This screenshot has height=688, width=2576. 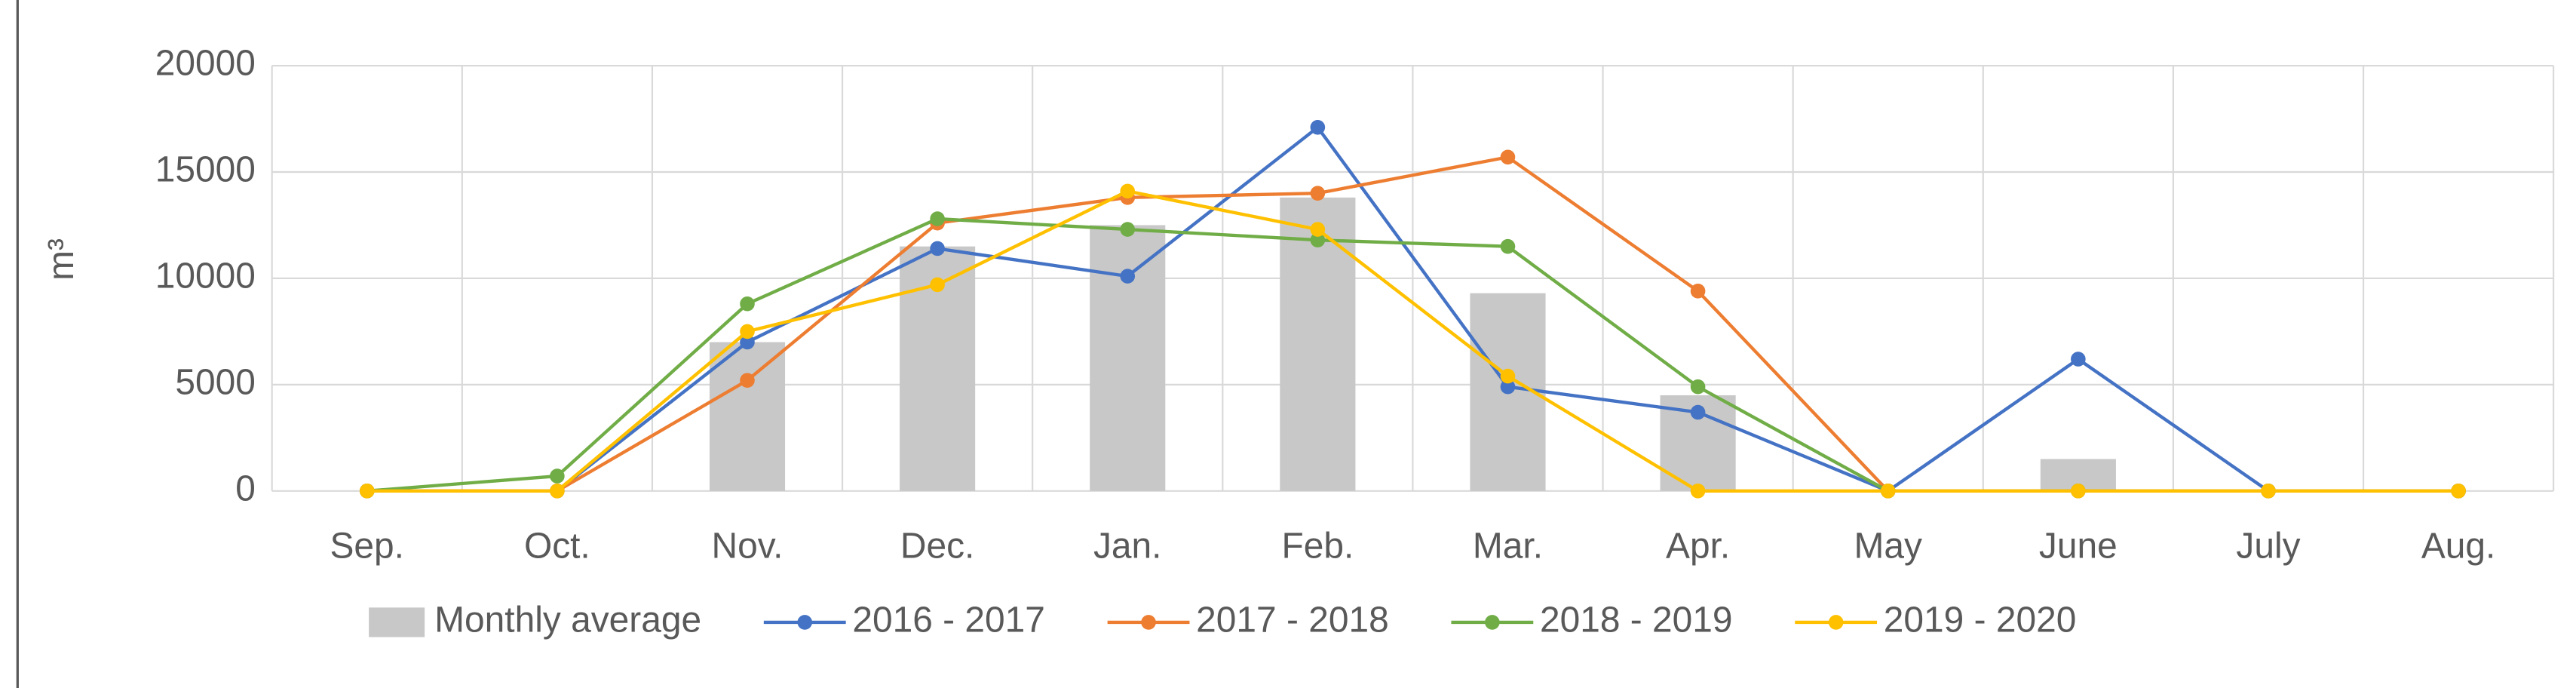 I want to click on x-tick-label: Apr., so click(x=1698, y=547).